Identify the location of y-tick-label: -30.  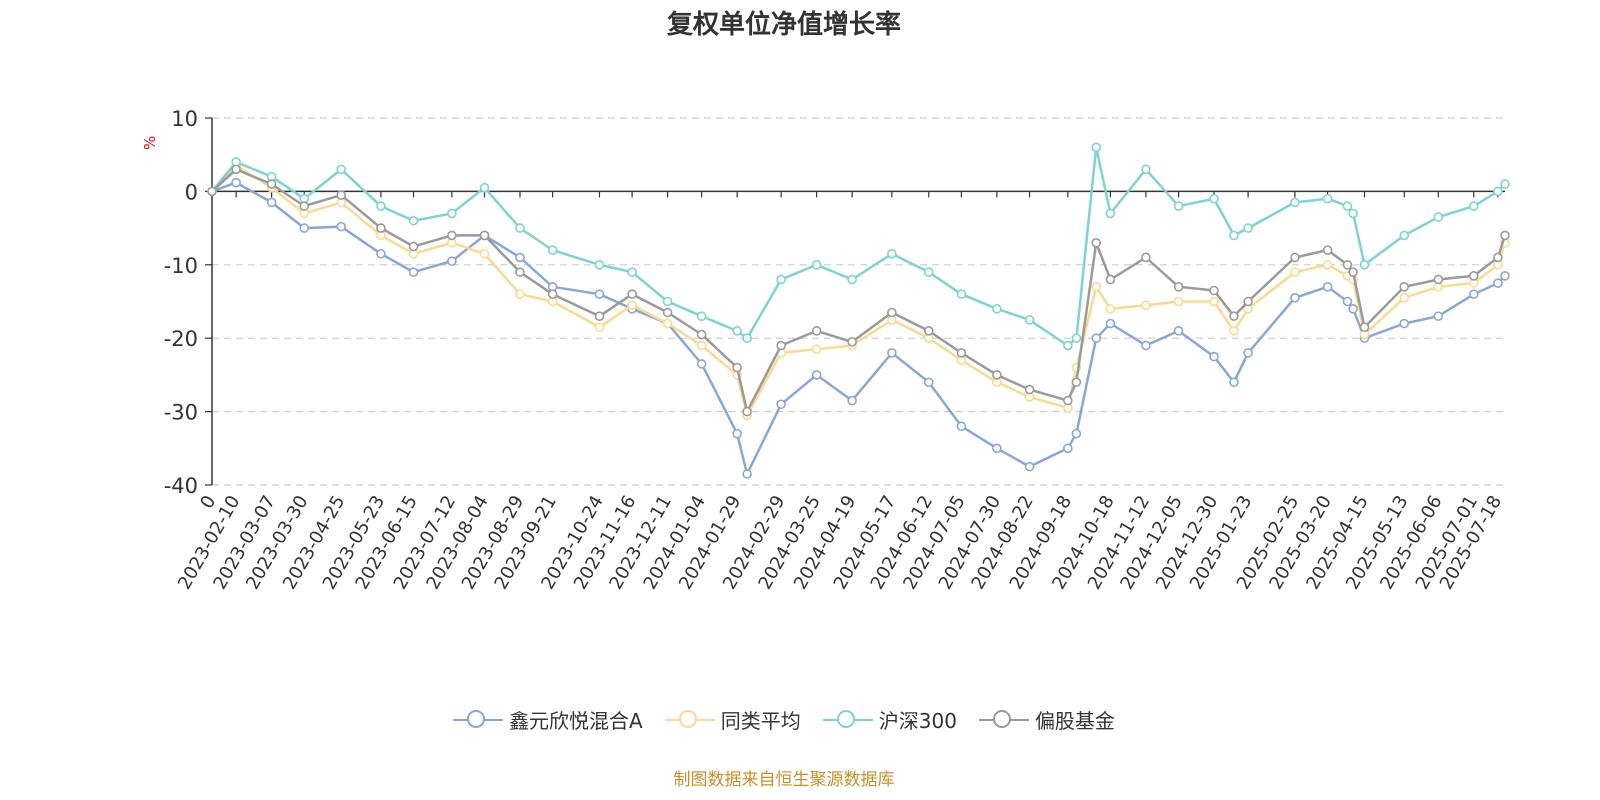
(181, 413).